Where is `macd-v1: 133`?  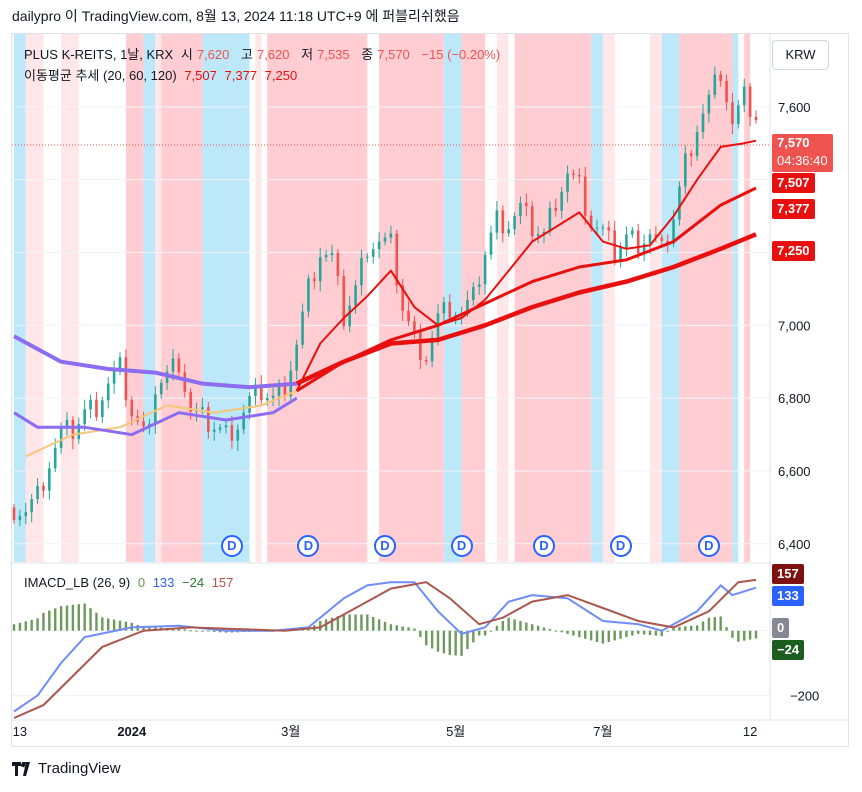
macd-v1: 133 is located at coordinates (163, 582).